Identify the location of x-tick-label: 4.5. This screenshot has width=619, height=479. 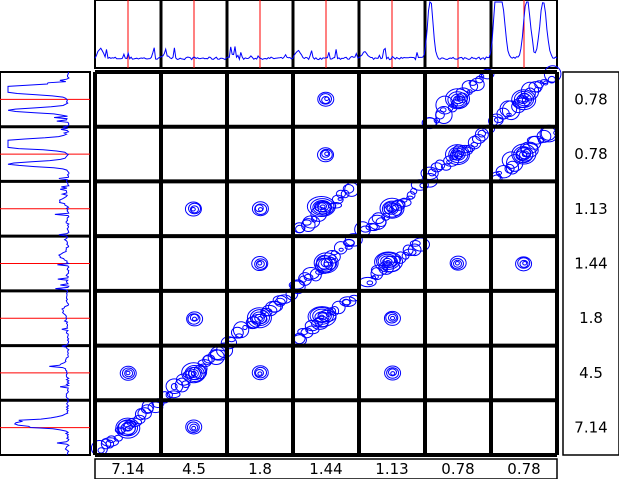
(194, 469).